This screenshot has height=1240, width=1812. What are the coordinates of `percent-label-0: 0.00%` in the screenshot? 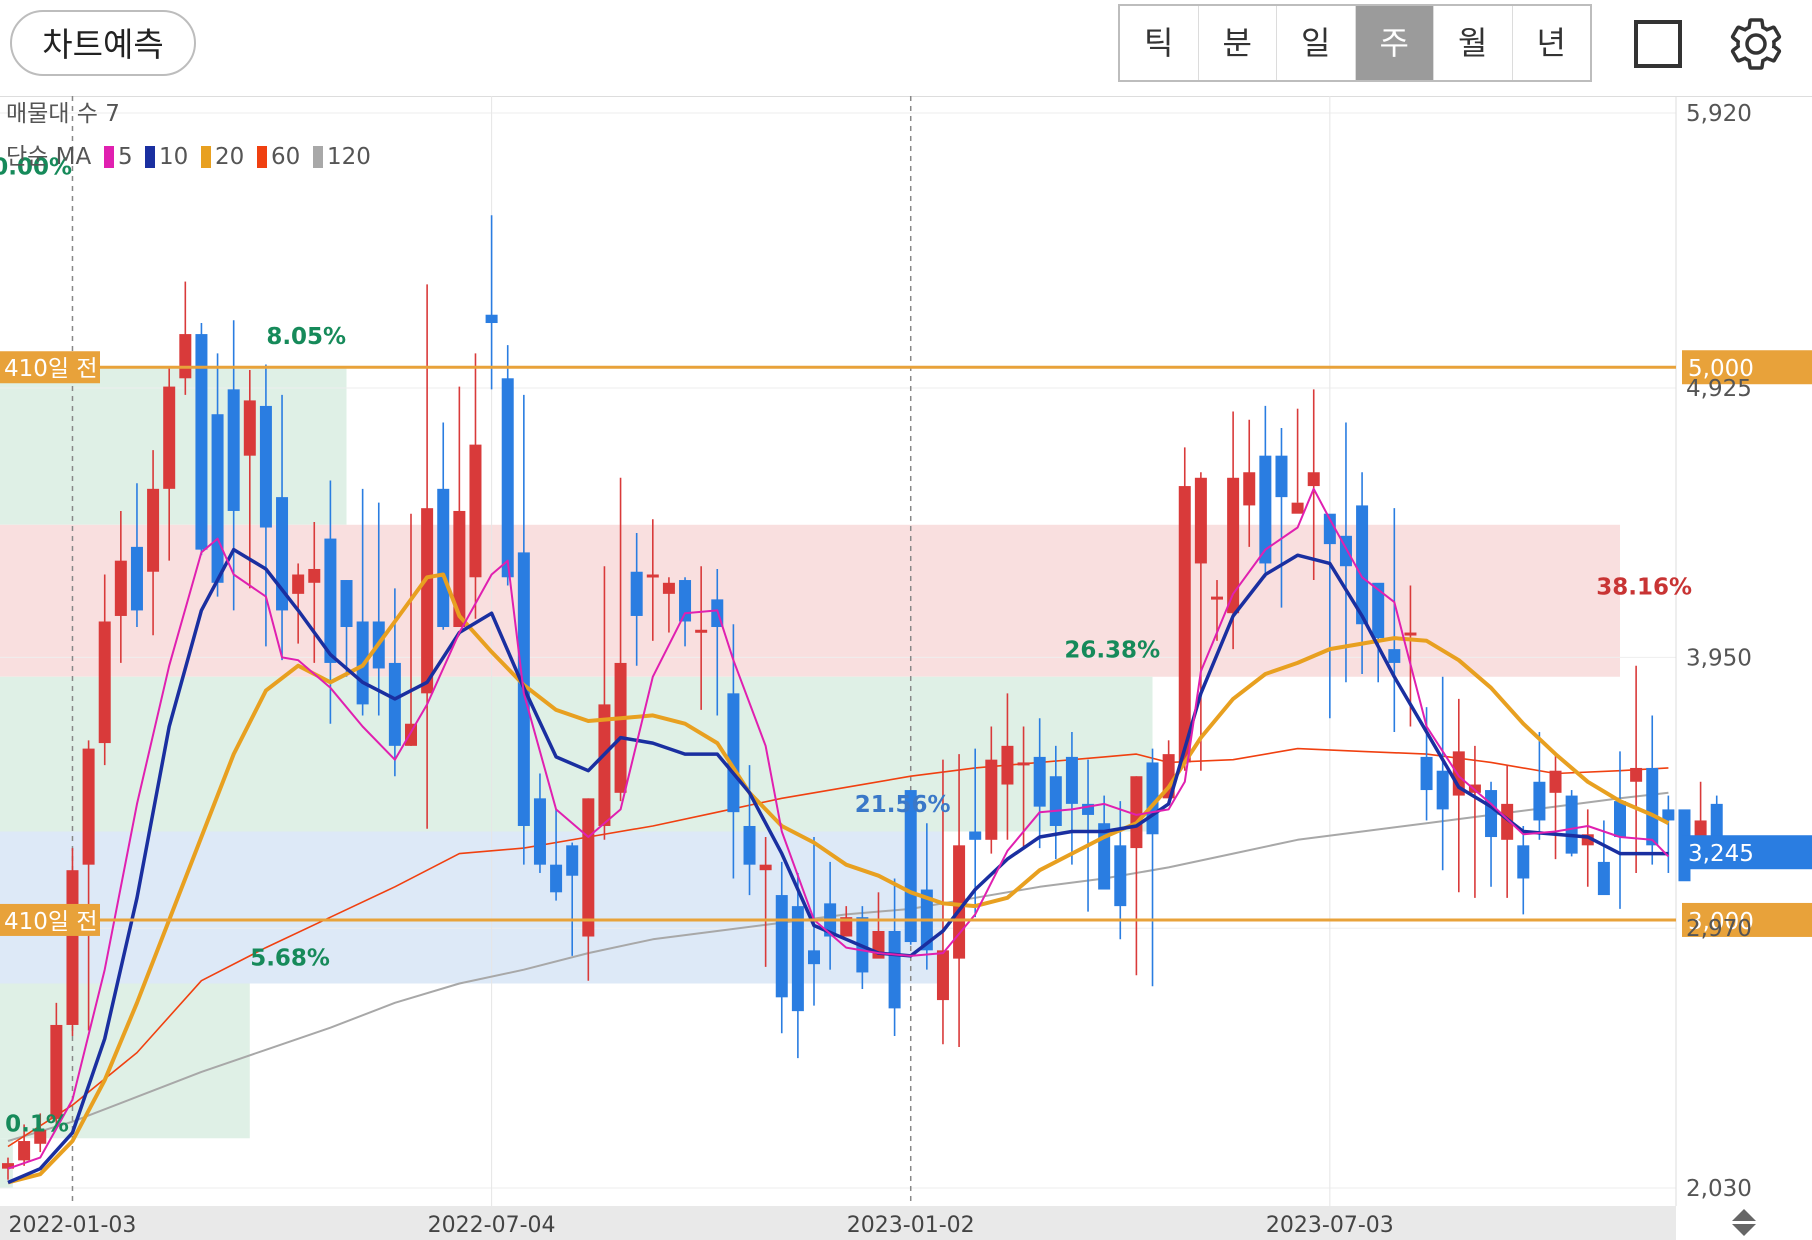 It's located at (36, 167).